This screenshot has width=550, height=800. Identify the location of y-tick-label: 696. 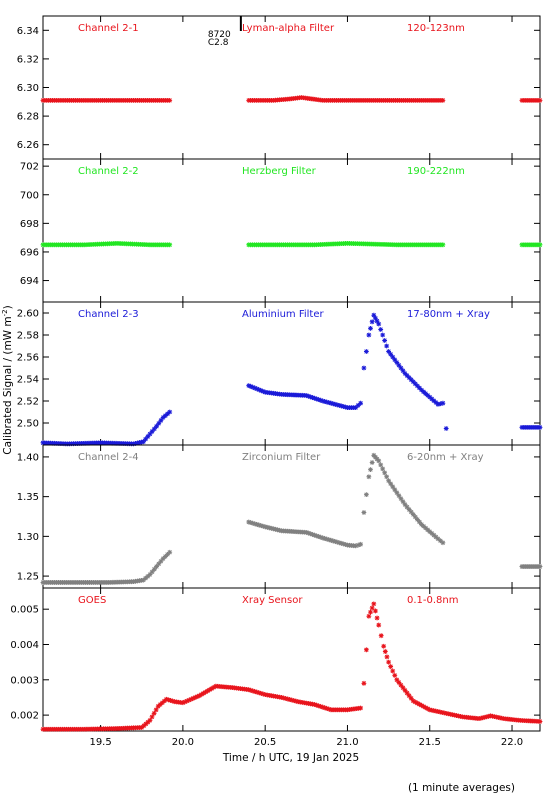
(29, 252).